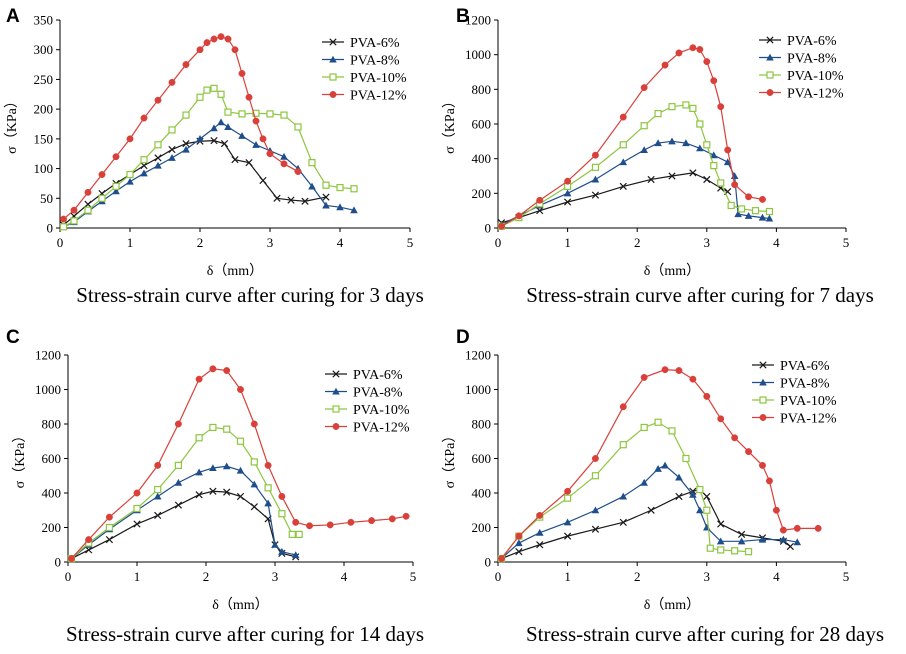 This screenshot has height=654, width=906. Describe the element at coordinates (381, 428) in the screenshot. I see `legend-label: PVA-12%` at that location.